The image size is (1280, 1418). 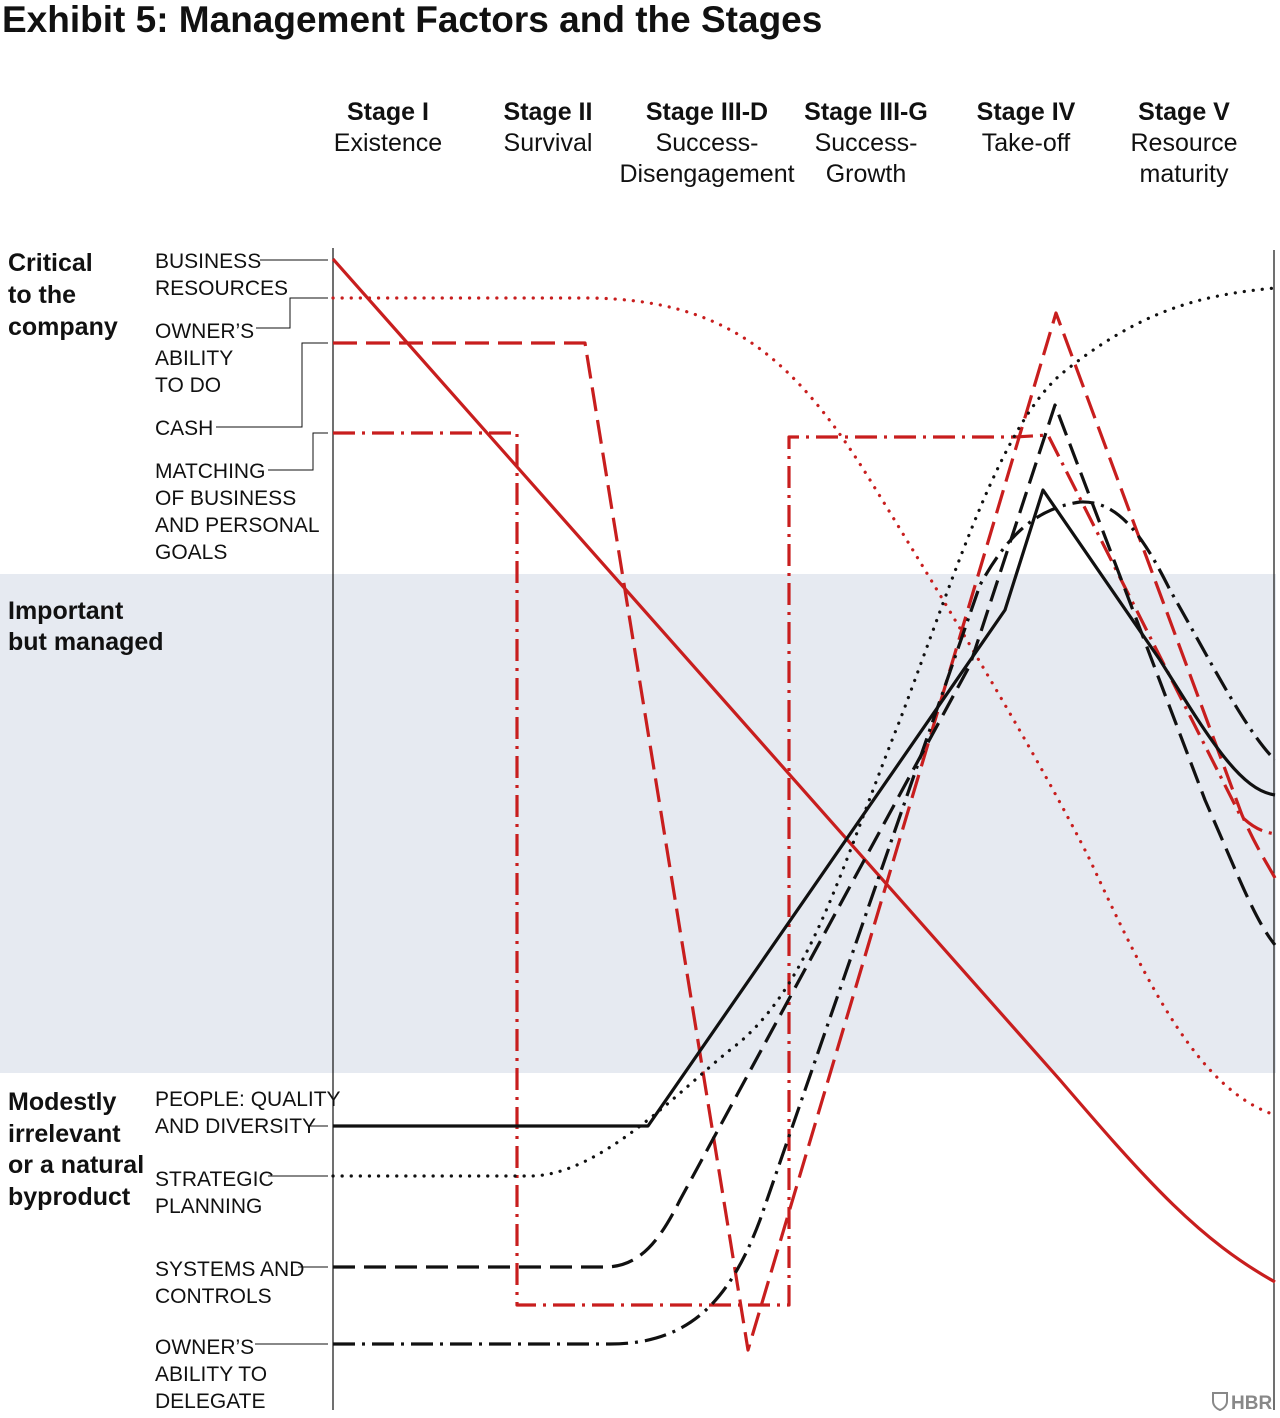 I want to click on hbr-logo: HBR, so click(x=1242, y=1403).